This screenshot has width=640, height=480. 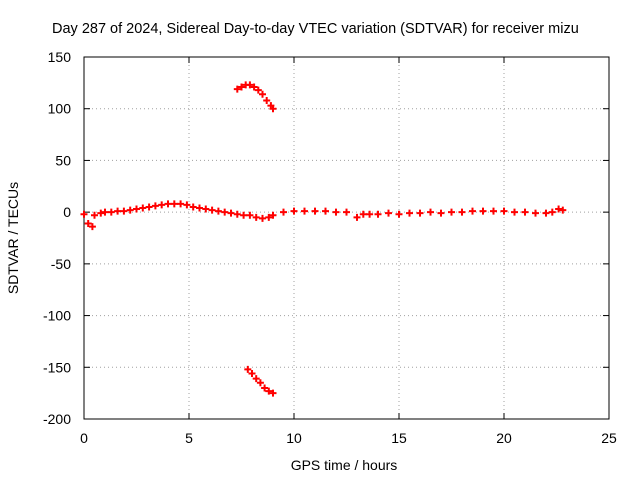 What do you see at coordinates (344, 465) in the screenshot?
I see `x-axis-title: GPS time / hours` at bounding box center [344, 465].